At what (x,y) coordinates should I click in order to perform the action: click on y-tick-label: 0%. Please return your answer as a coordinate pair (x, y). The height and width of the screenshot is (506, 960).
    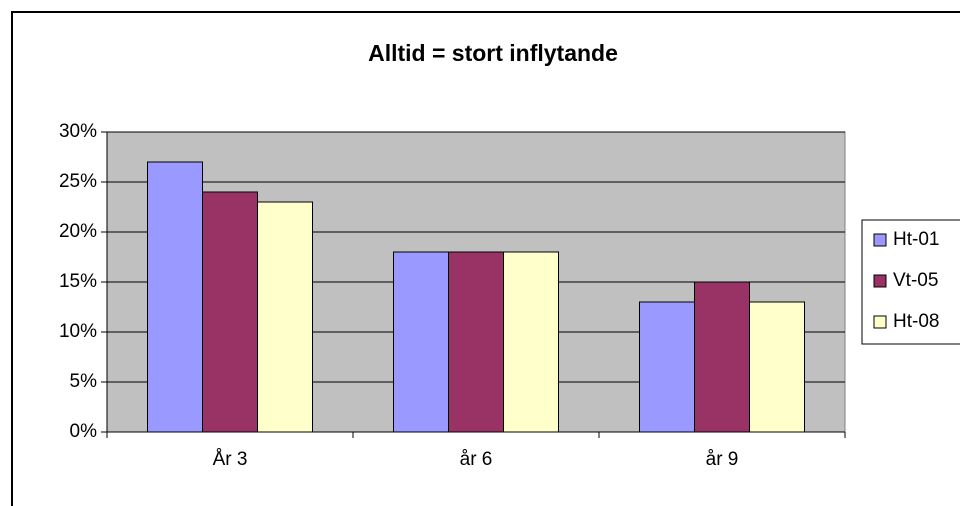
    Looking at the image, I should click on (84, 431).